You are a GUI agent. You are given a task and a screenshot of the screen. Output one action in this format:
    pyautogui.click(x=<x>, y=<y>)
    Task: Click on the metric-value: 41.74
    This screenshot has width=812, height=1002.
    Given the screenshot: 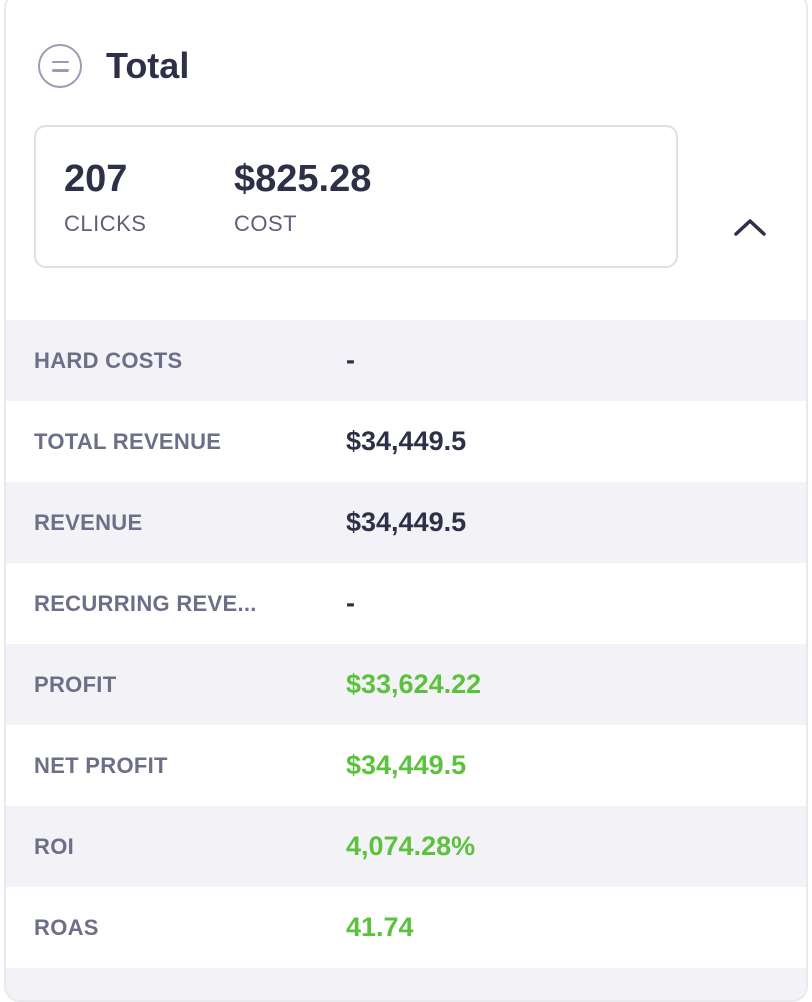 What is the action you would take?
    pyautogui.click(x=380, y=927)
    